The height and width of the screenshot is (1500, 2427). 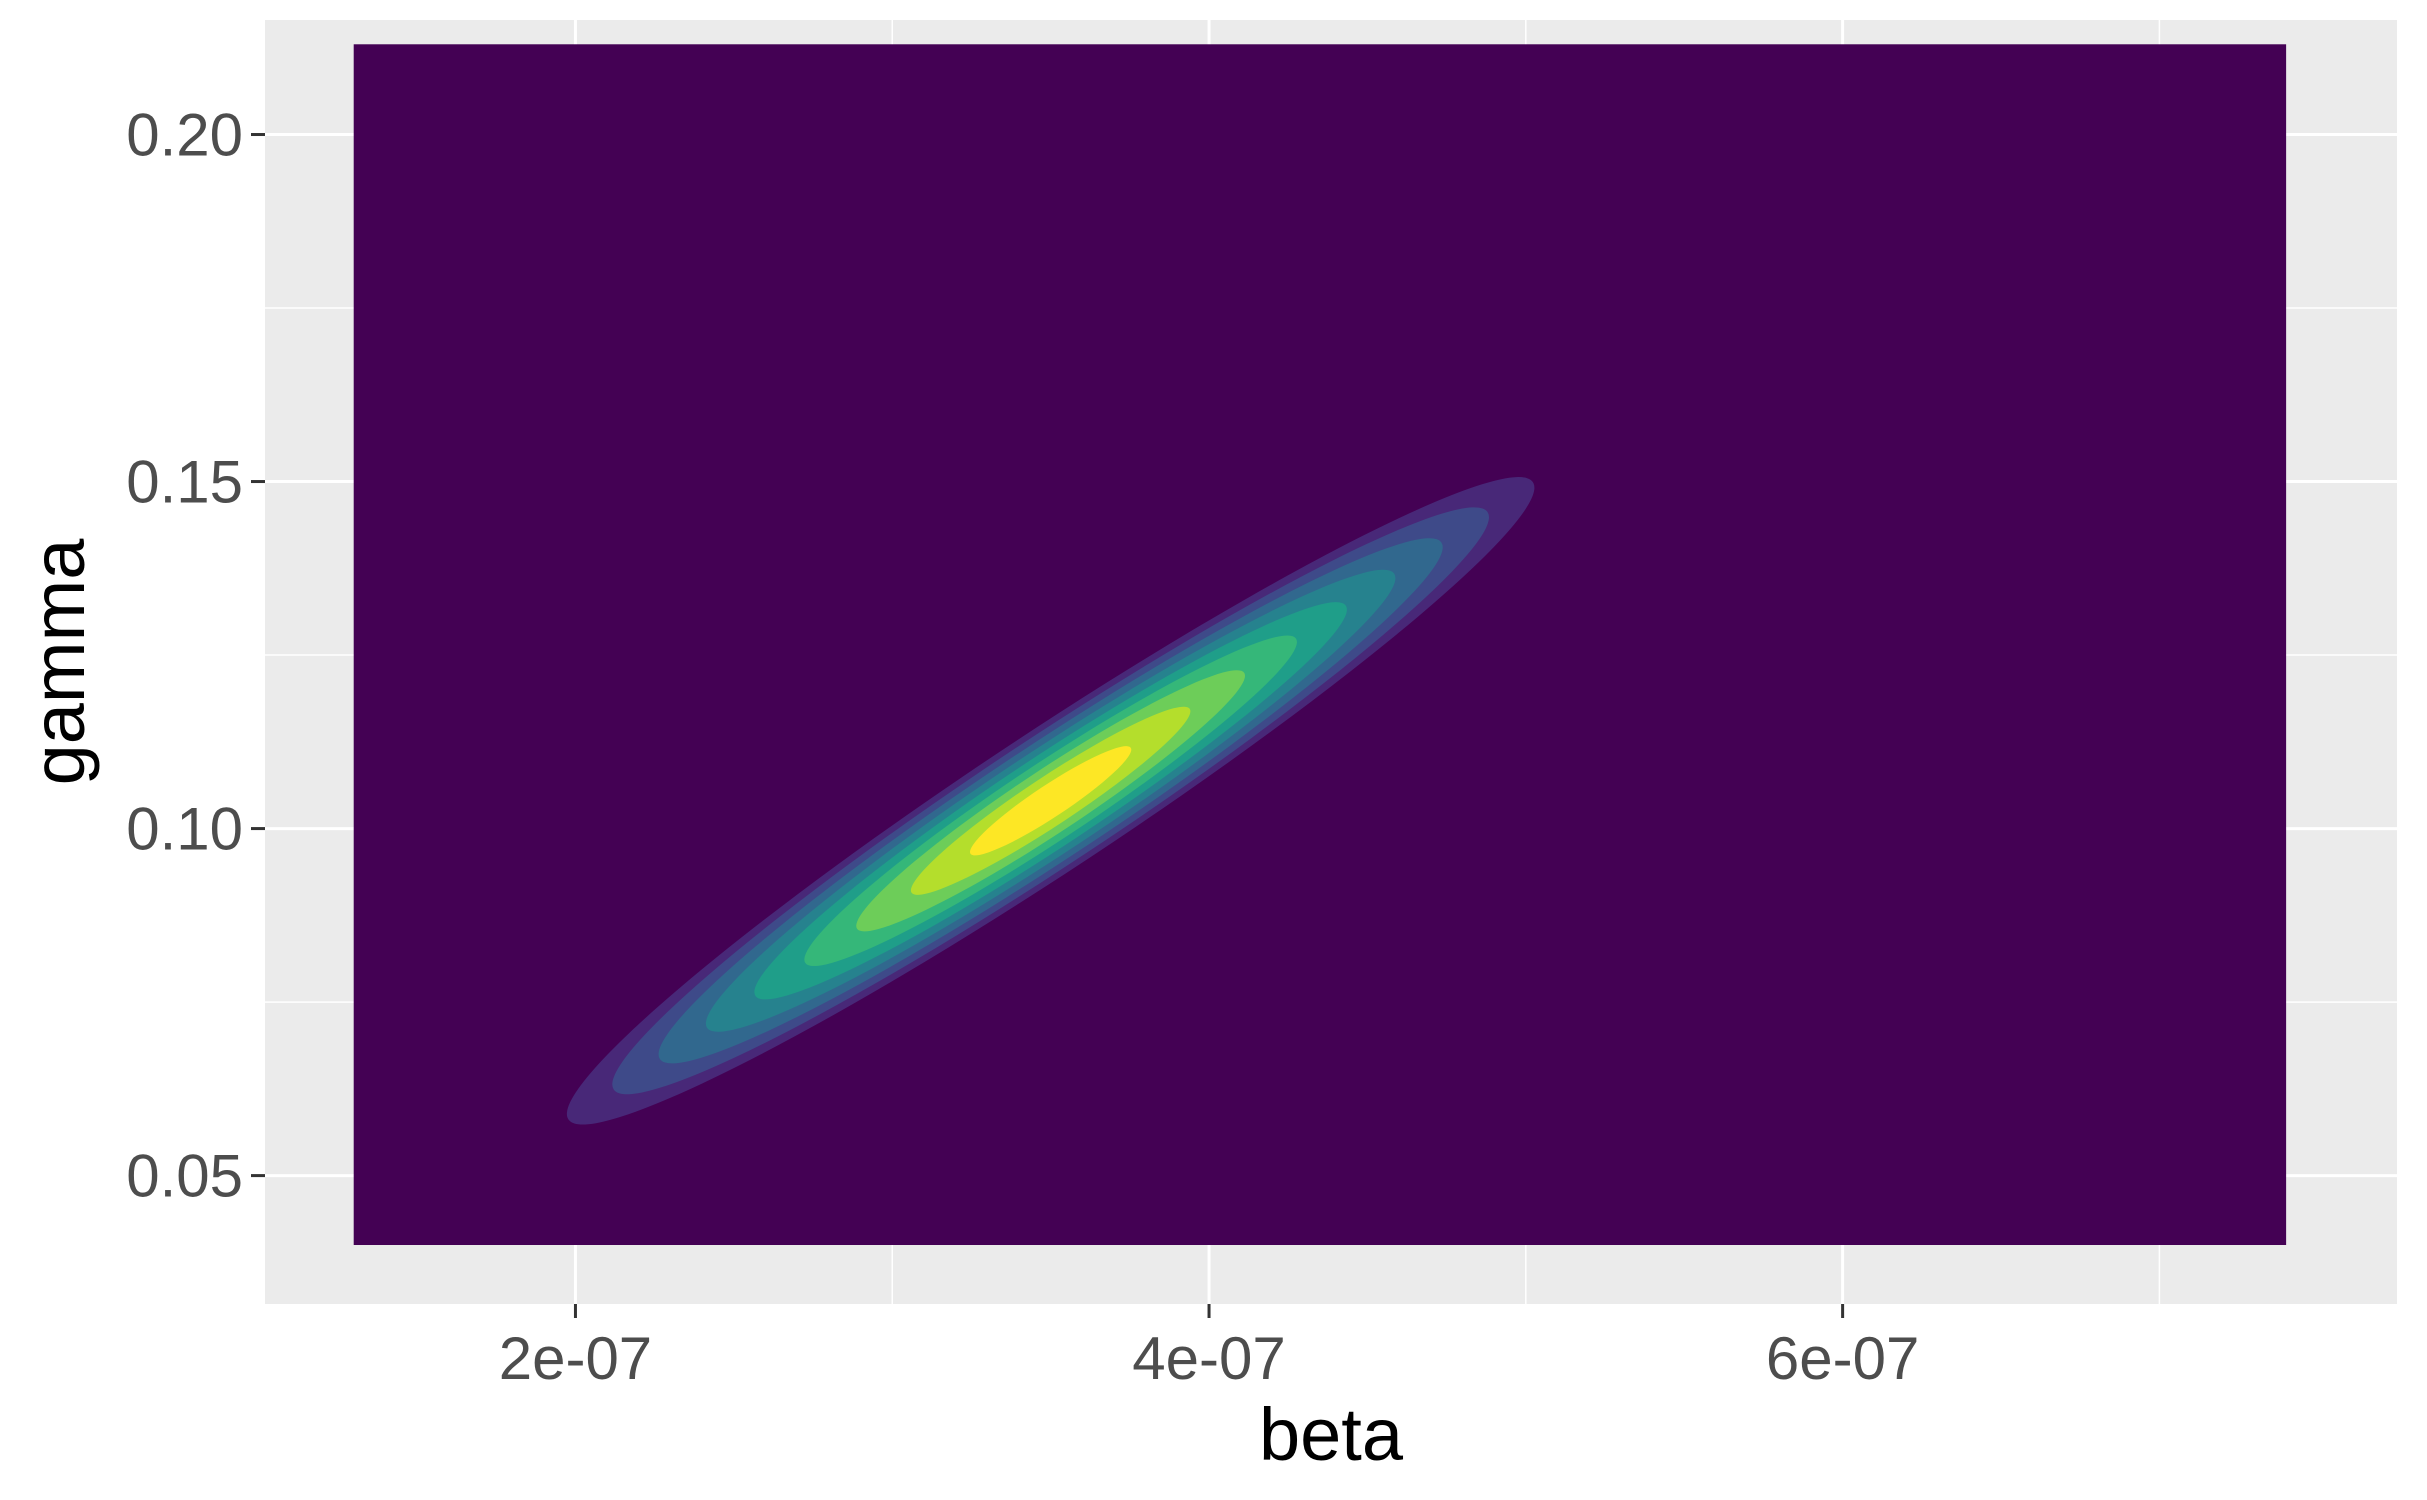 What do you see at coordinates (1842, 1358) in the screenshot?
I see `x-tick-label: 6e-07` at bounding box center [1842, 1358].